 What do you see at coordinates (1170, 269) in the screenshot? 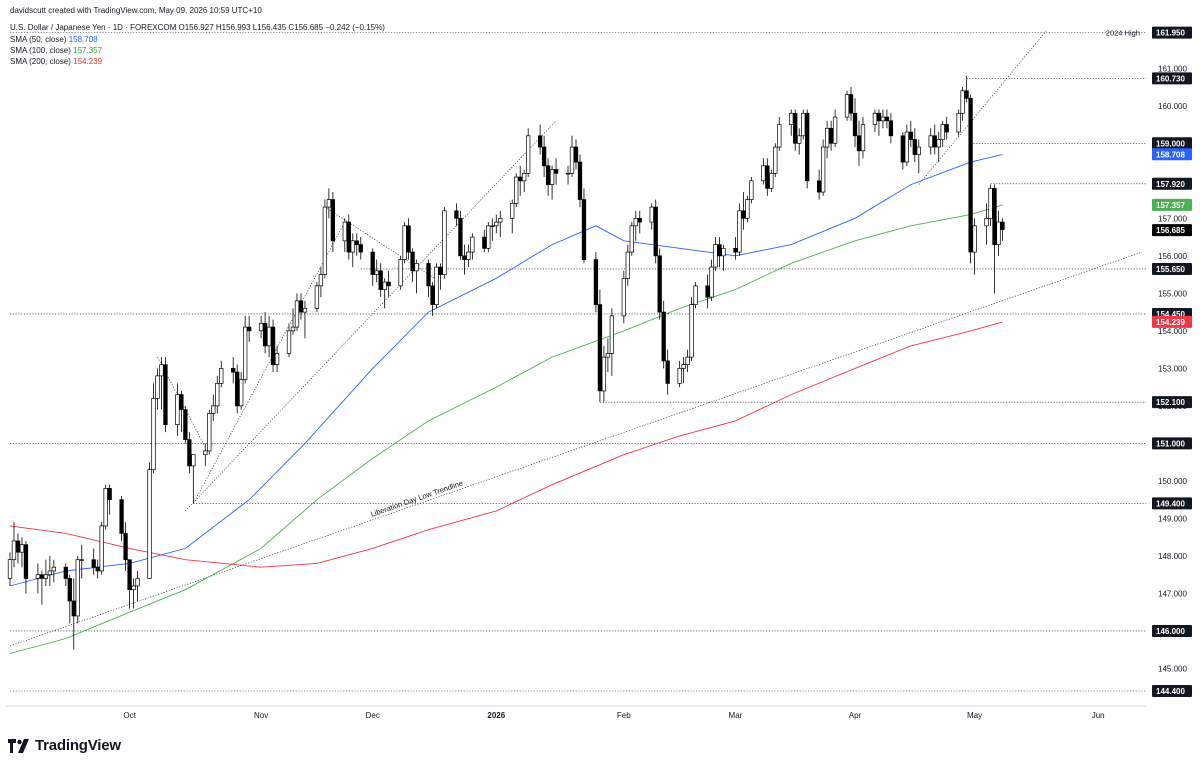
I see `price-level-tag-text: 155.650` at bounding box center [1170, 269].